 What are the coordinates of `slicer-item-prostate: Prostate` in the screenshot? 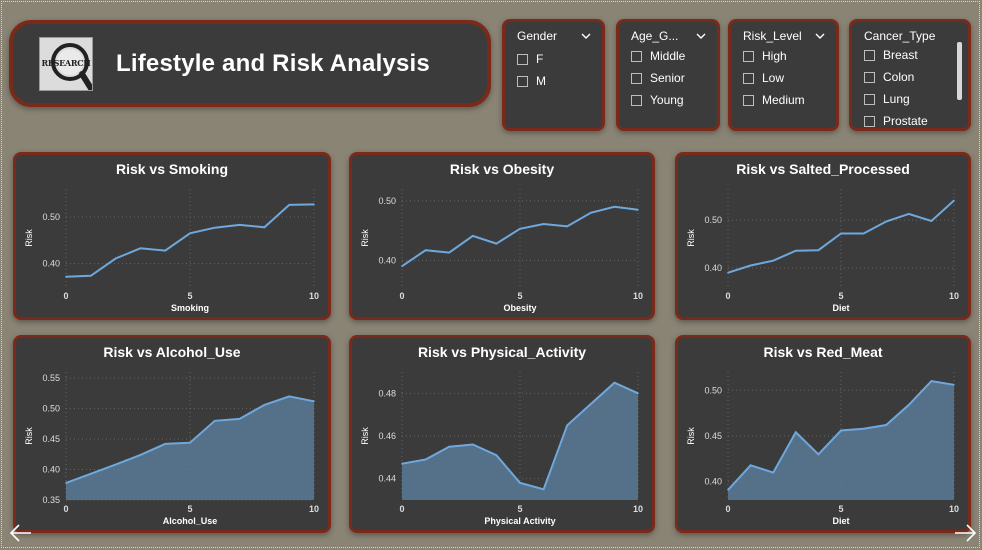 It's located at (911, 119).